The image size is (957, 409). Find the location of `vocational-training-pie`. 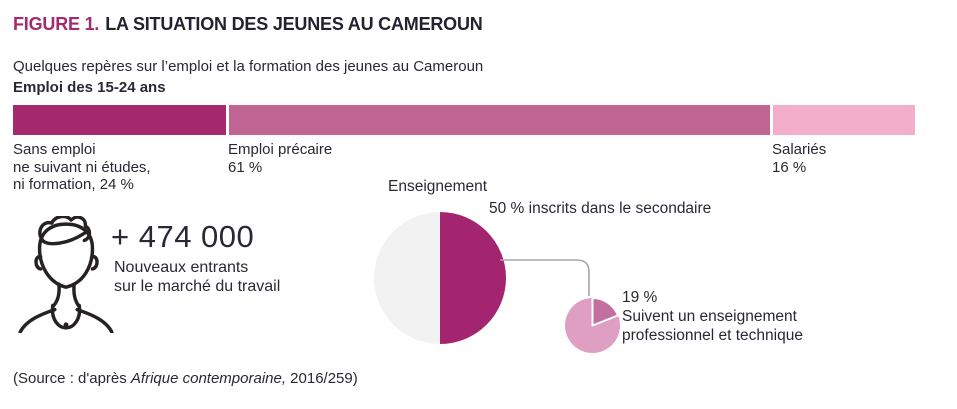

vocational-training-pie is located at coordinates (592, 325).